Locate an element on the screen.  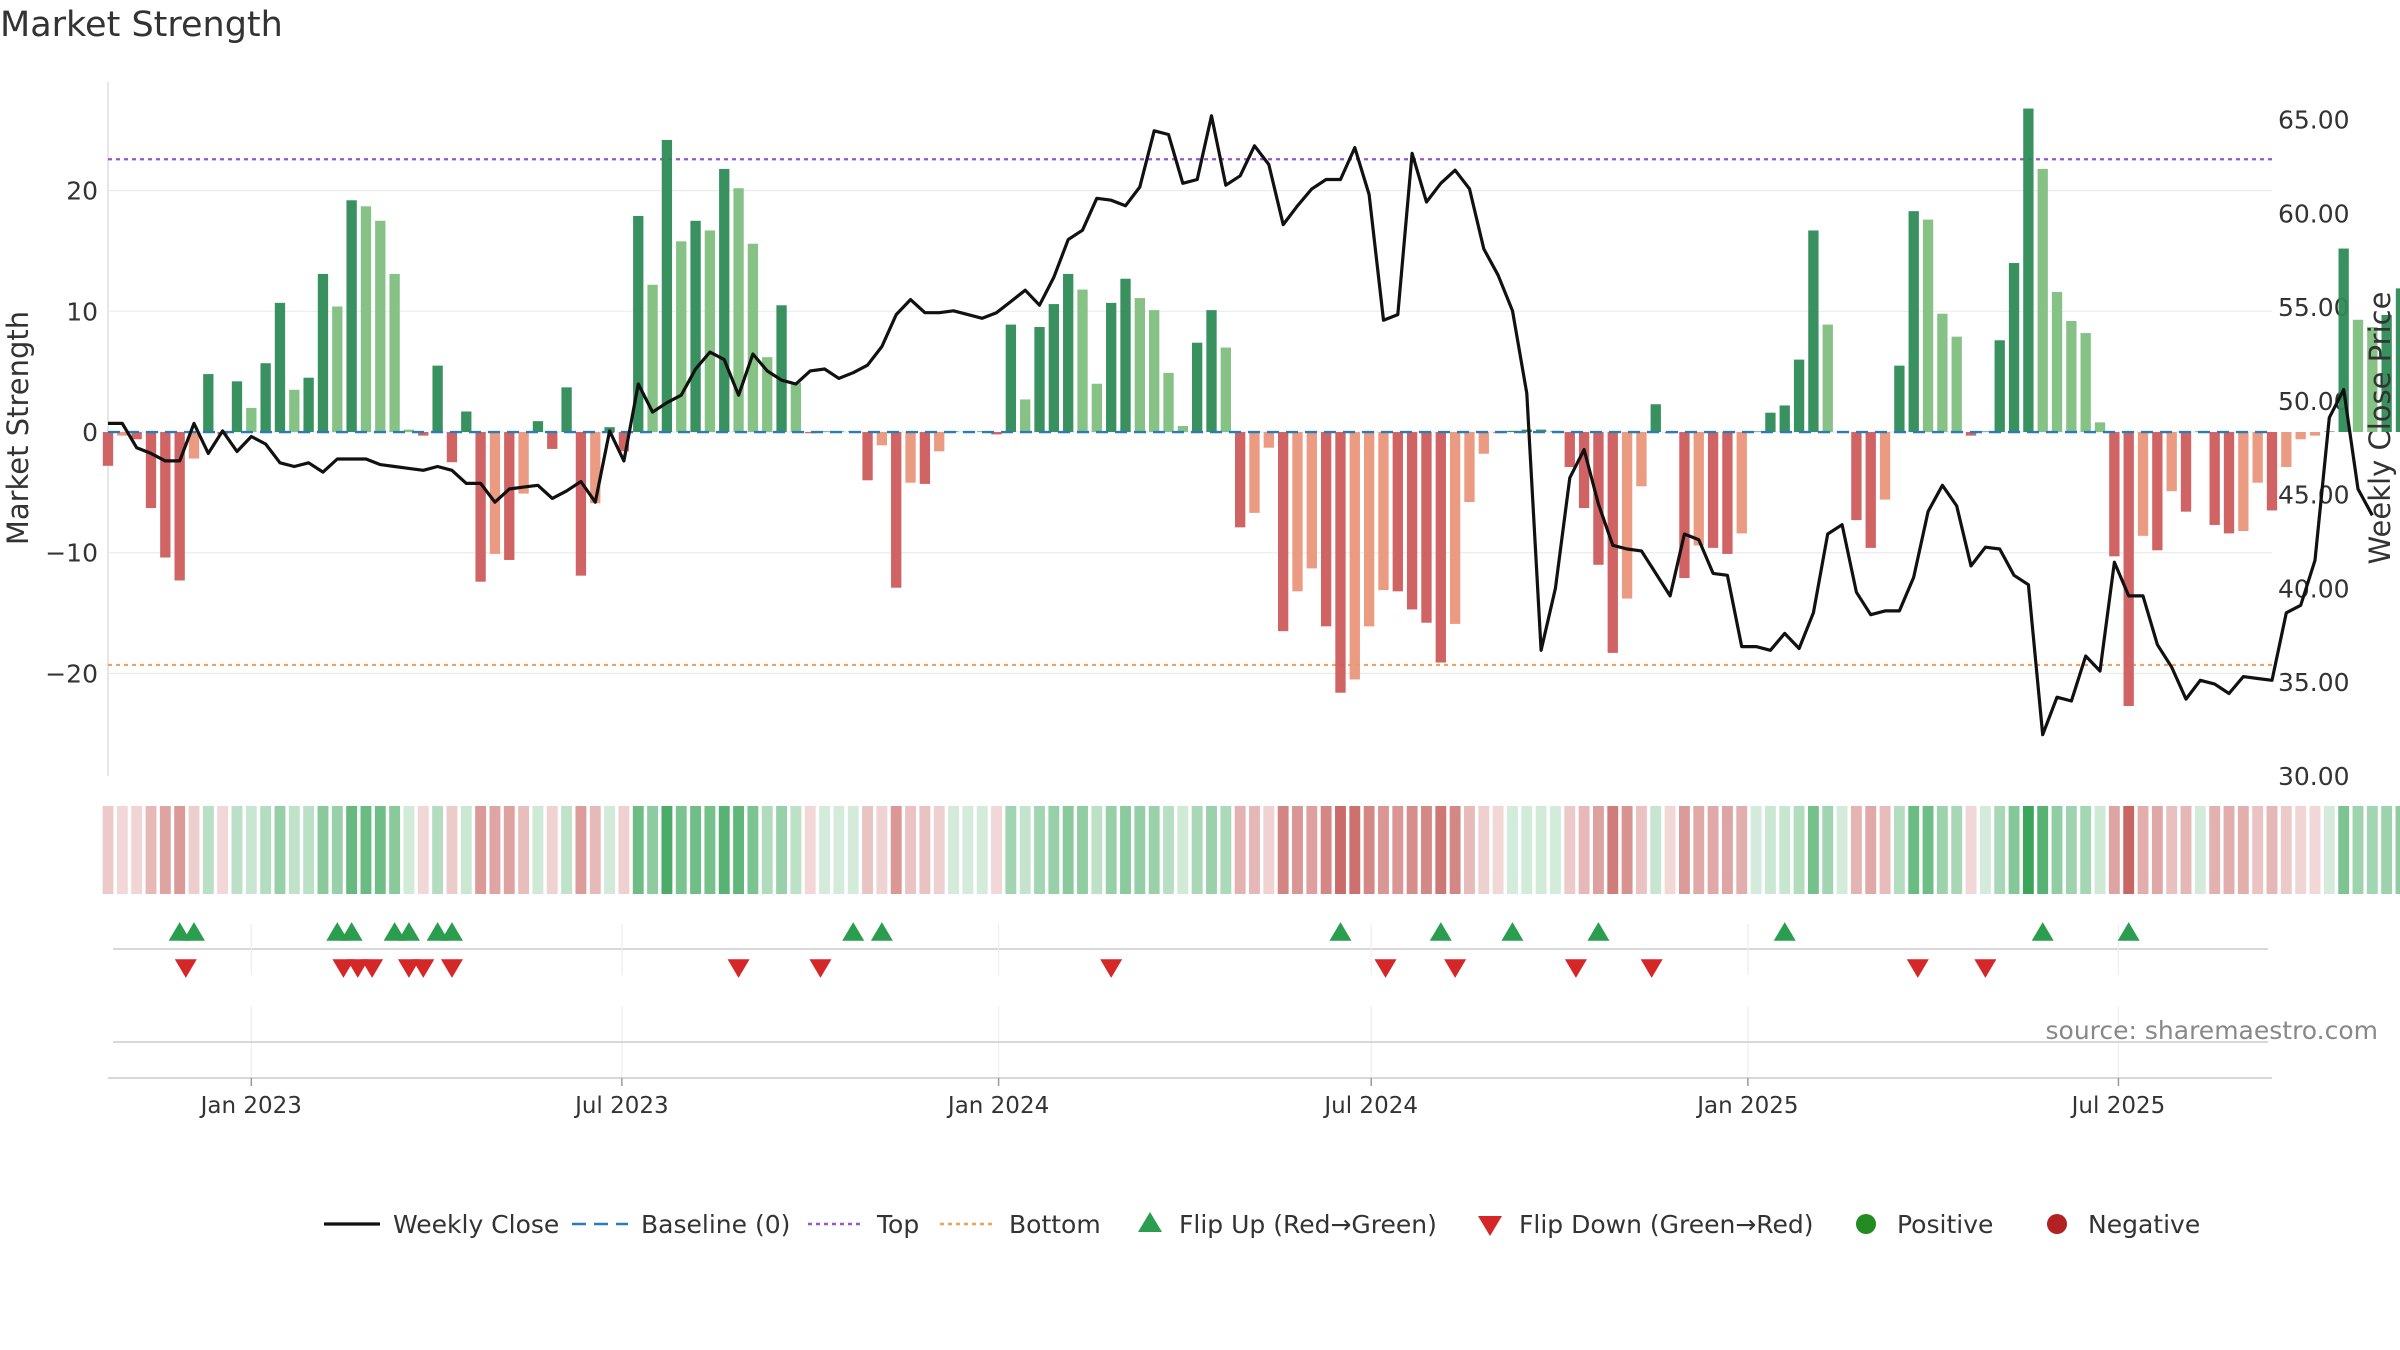
legend-item: Flip Up (Red→Green) is located at coordinates (1287, 1224).